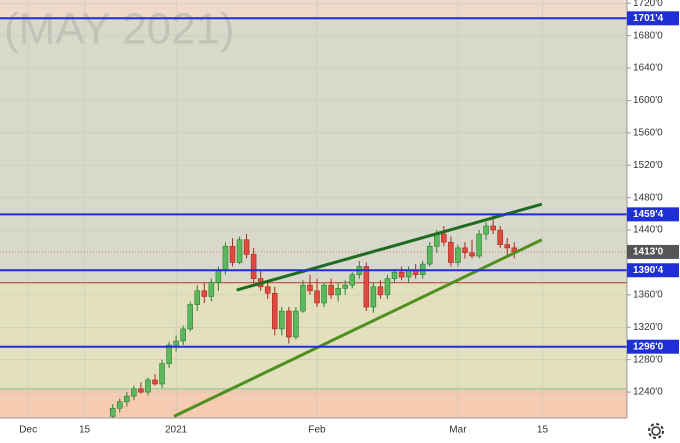  What do you see at coordinates (648, 35) in the screenshot?
I see `y-tick-label: 1680'0` at bounding box center [648, 35].